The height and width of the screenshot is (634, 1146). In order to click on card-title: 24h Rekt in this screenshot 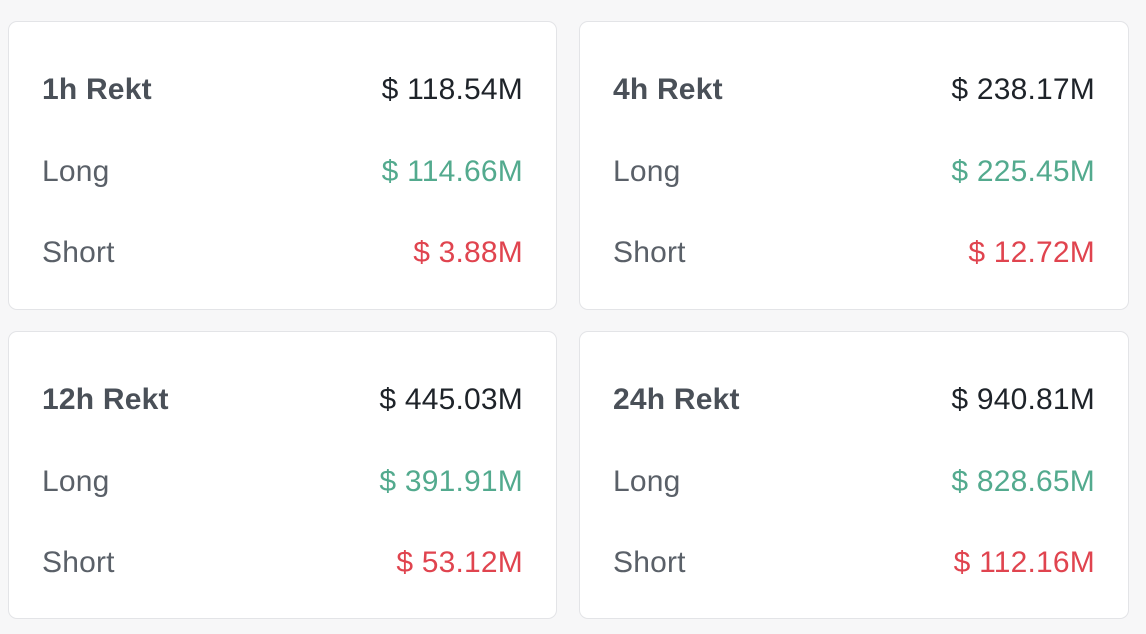, I will do `click(676, 399)`.